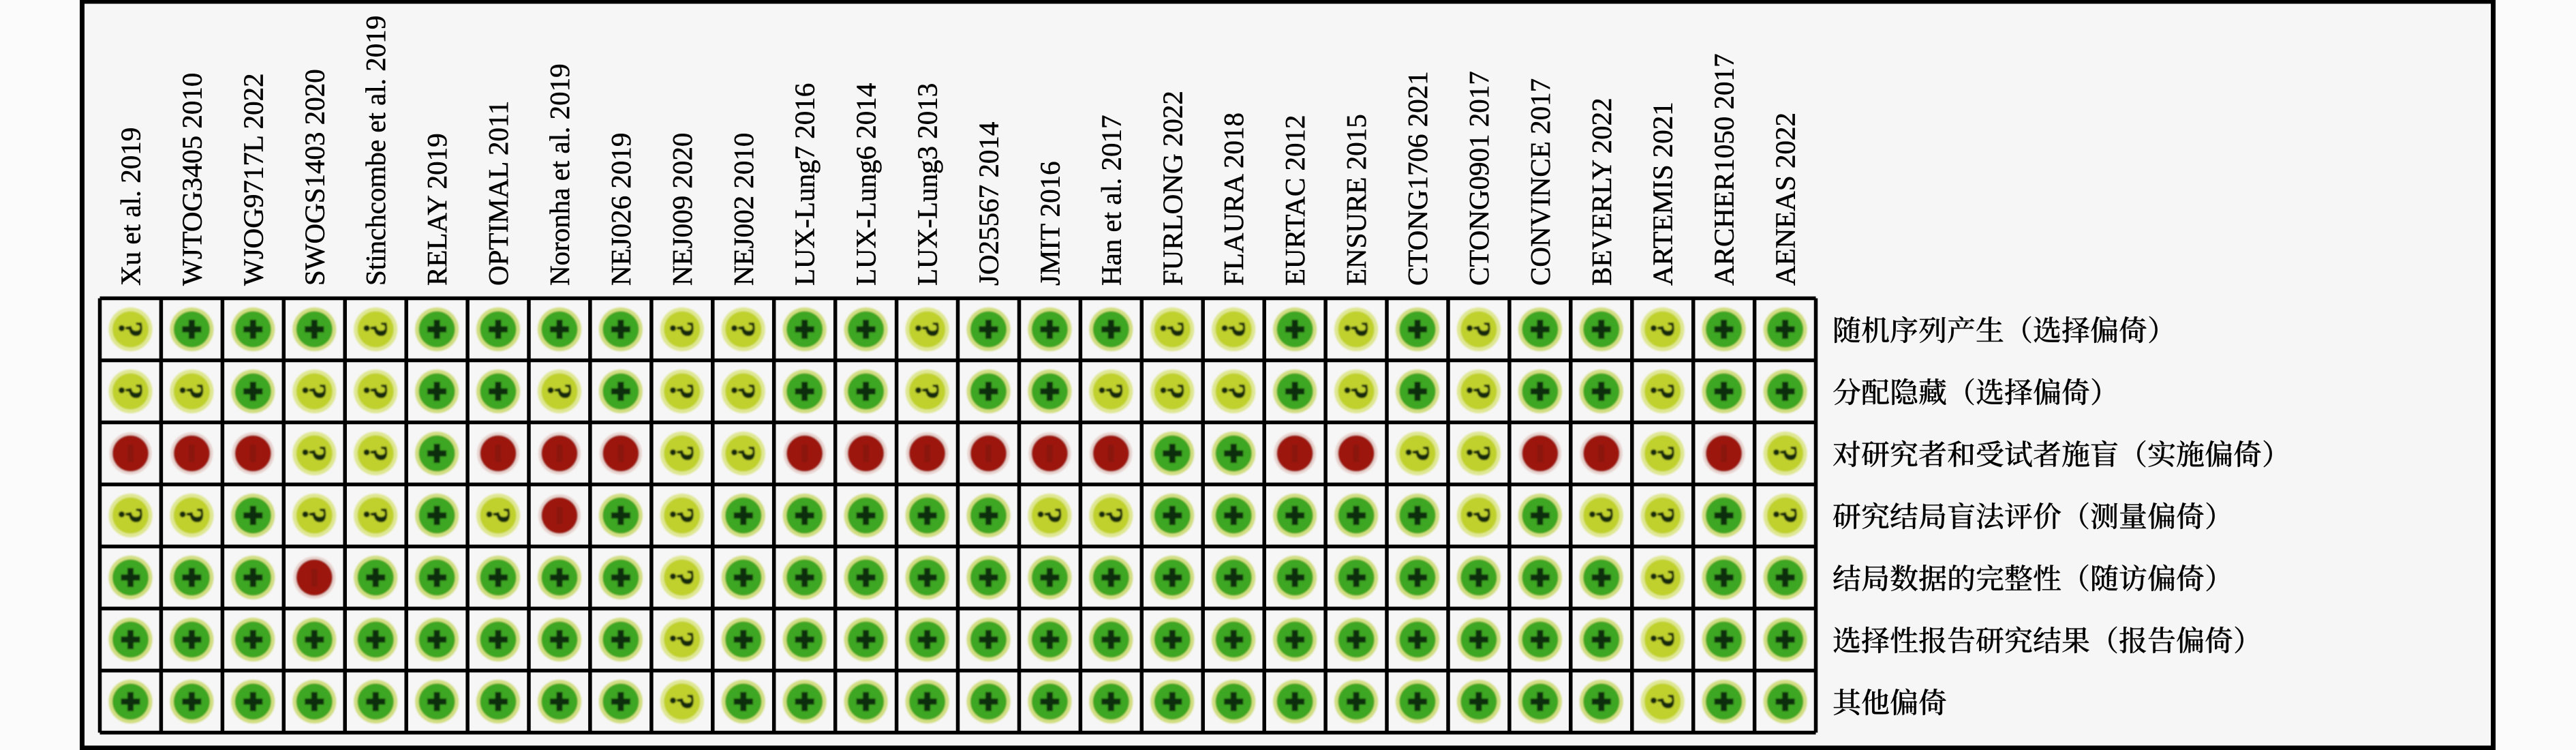 The width and height of the screenshot is (2576, 750). Describe the element at coordinates (1356, 200) in the screenshot. I see `svg-text: ENSURE 2015` at that location.